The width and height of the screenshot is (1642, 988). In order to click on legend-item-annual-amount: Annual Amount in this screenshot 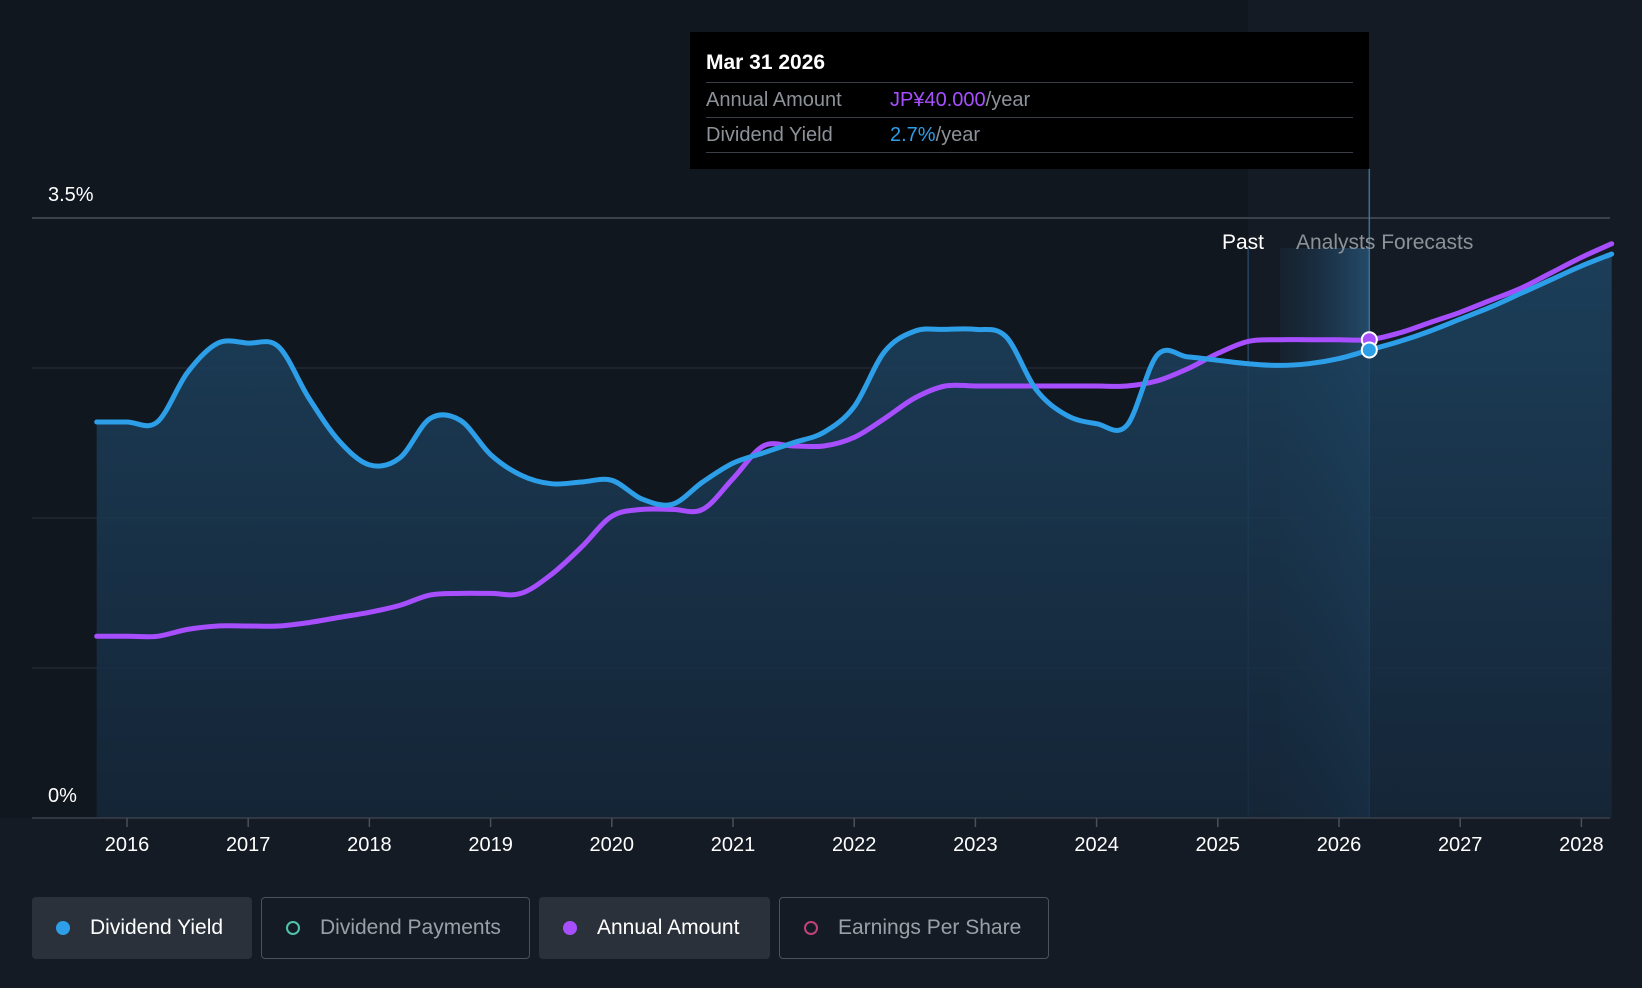, I will do `click(654, 928)`.